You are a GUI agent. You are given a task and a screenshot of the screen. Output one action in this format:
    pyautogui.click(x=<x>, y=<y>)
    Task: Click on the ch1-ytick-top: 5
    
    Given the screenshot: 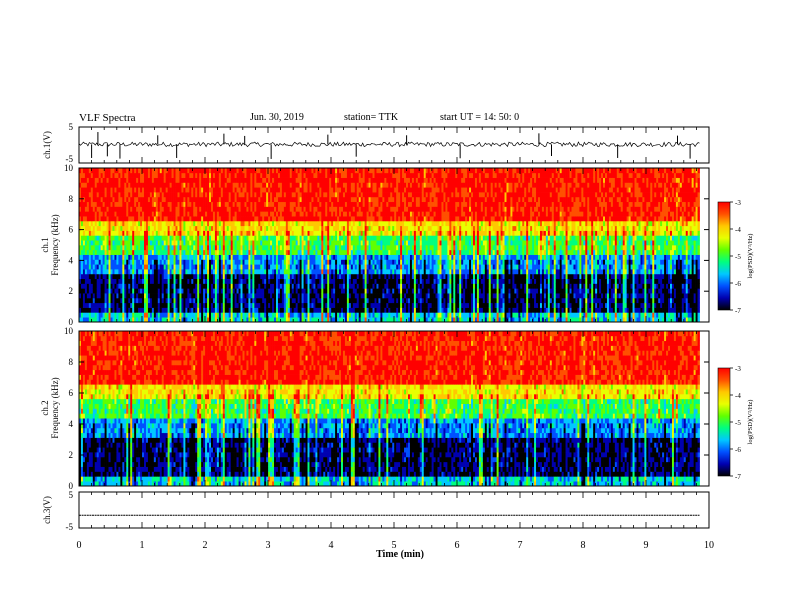 What is the action you would take?
    pyautogui.click(x=71, y=127)
    